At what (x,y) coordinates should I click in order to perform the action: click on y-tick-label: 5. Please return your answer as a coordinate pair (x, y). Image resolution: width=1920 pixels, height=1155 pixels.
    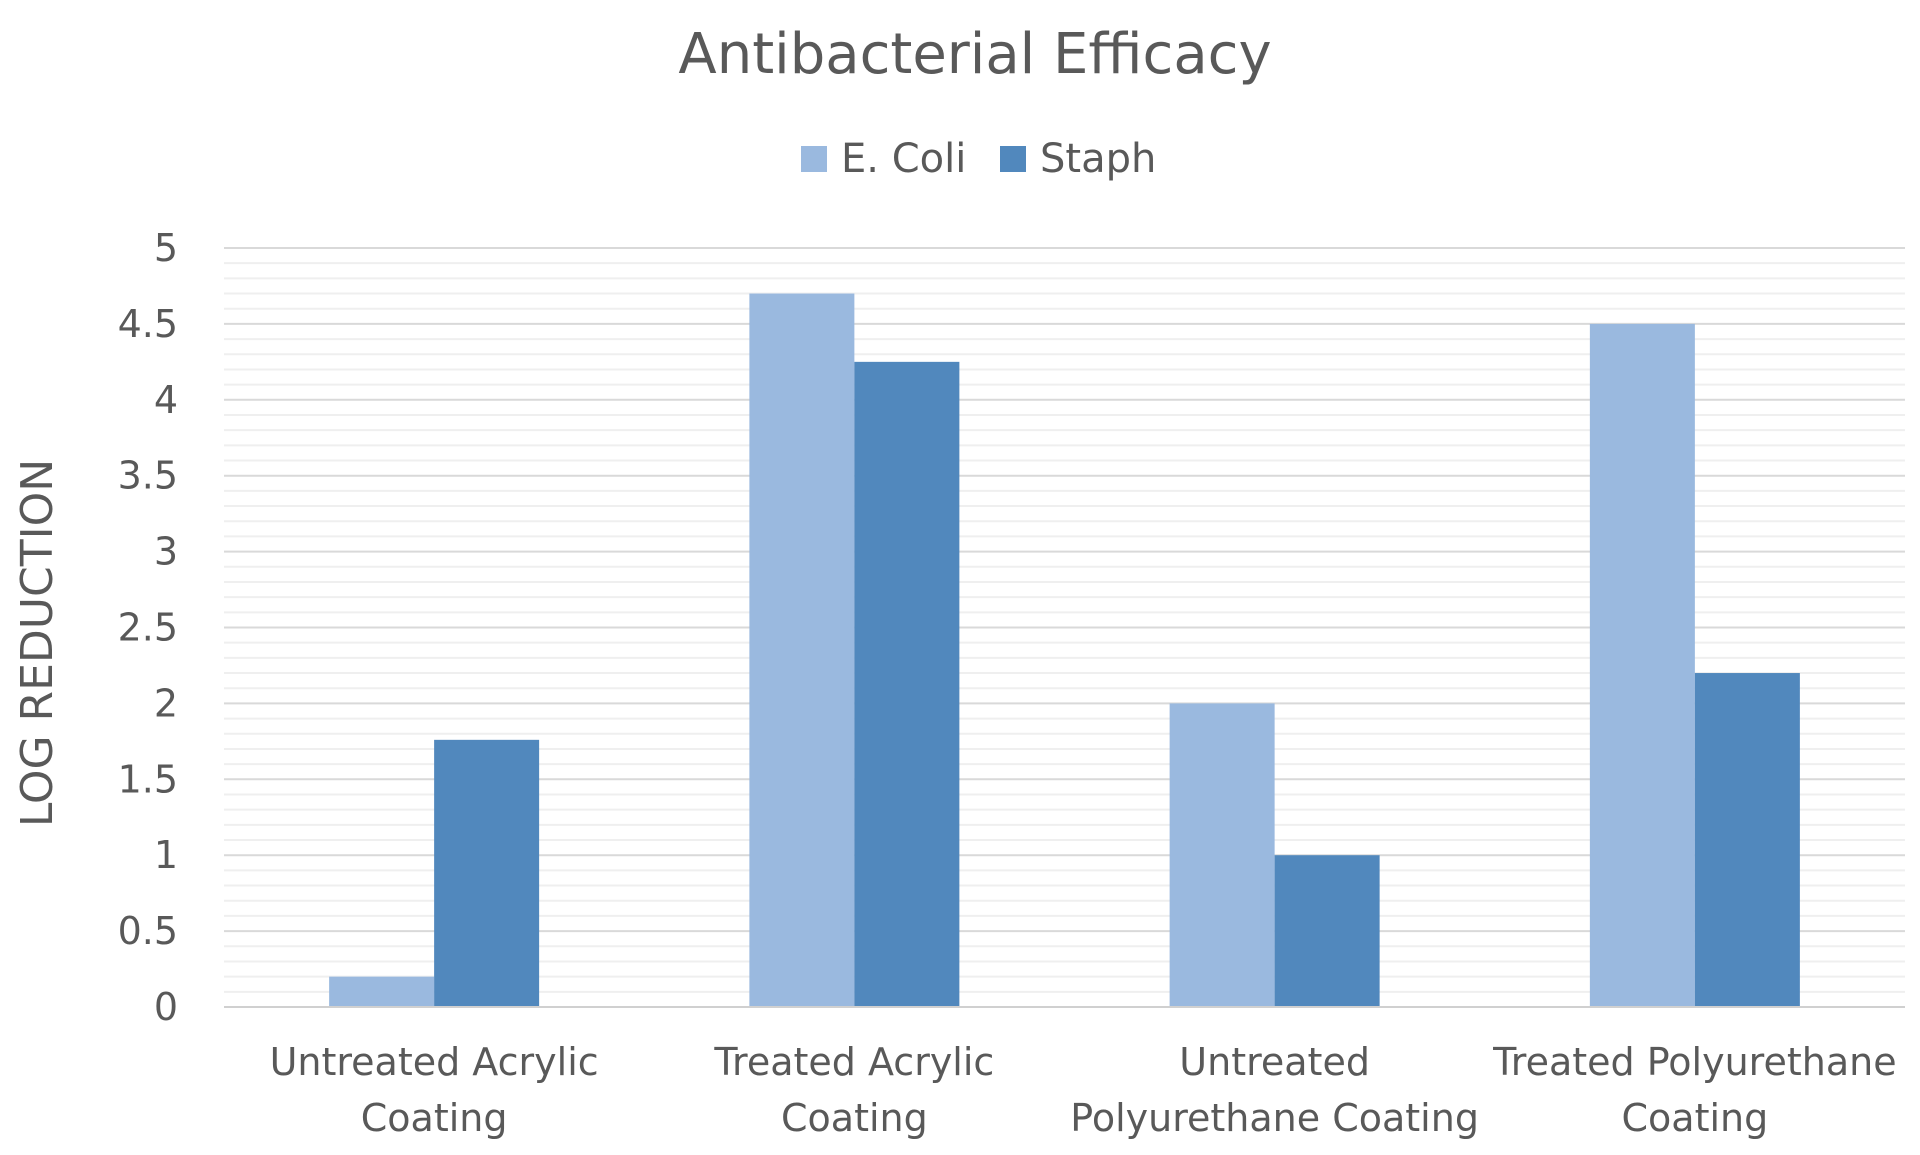
    Looking at the image, I should click on (166, 248).